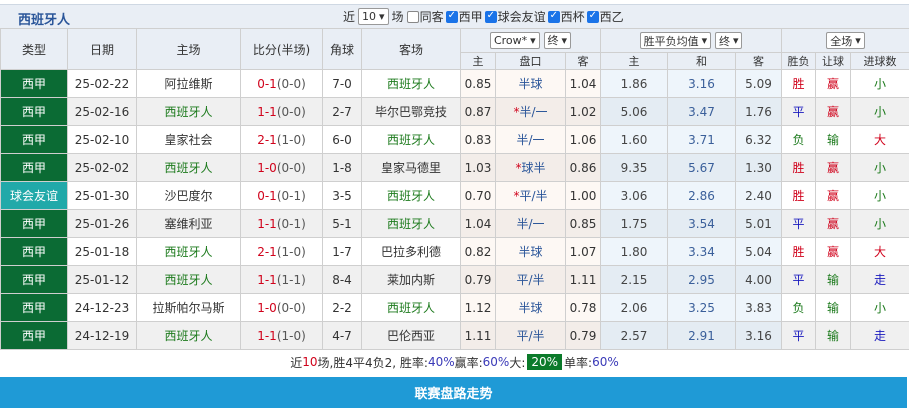  I want to click on team-title: 西班牙人, so click(44, 20).